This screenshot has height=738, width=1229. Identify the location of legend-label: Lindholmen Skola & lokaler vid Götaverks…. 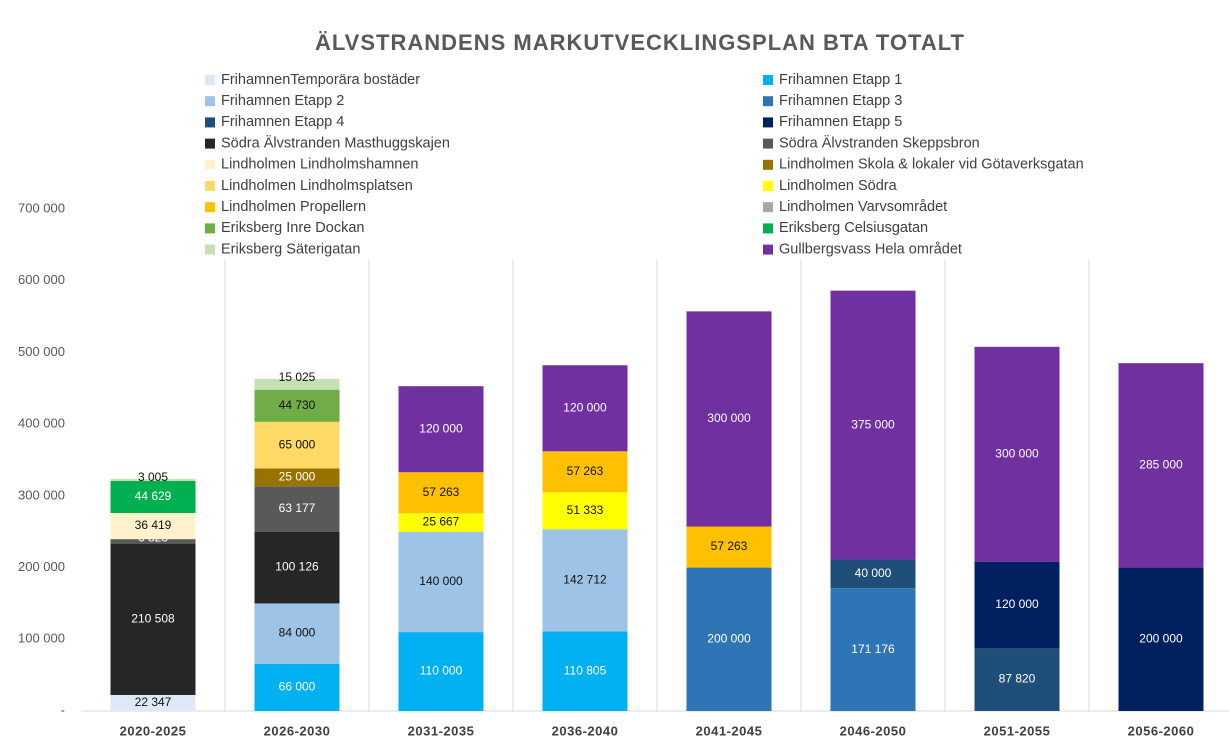
(931, 165).